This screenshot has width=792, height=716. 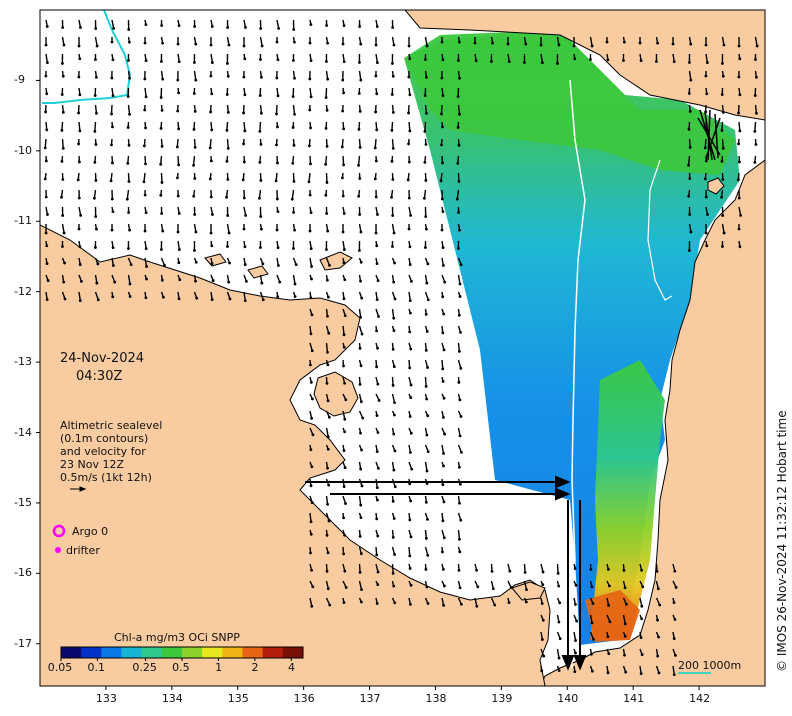 What do you see at coordinates (23, 362) in the screenshot?
I see `lat-tick-label: -13` at bounding box center [23, 362].